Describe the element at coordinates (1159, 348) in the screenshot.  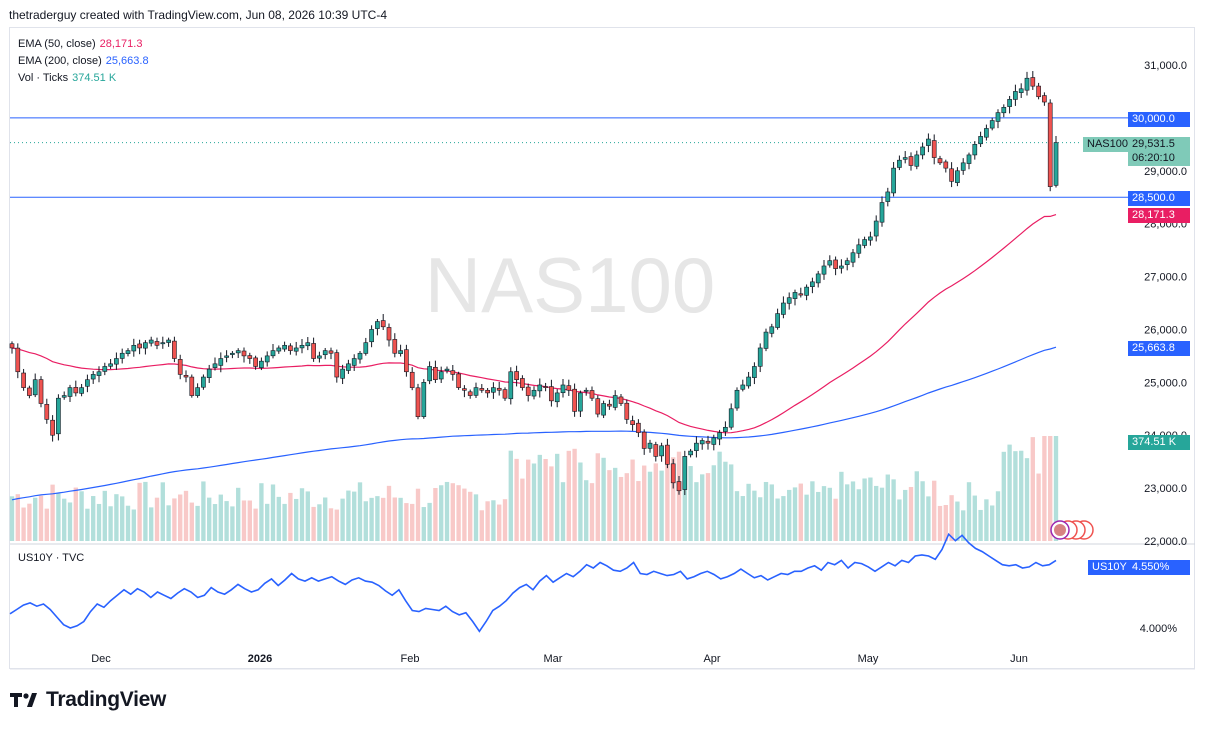
I see `ema200-tag: 25,663.8` at that location.